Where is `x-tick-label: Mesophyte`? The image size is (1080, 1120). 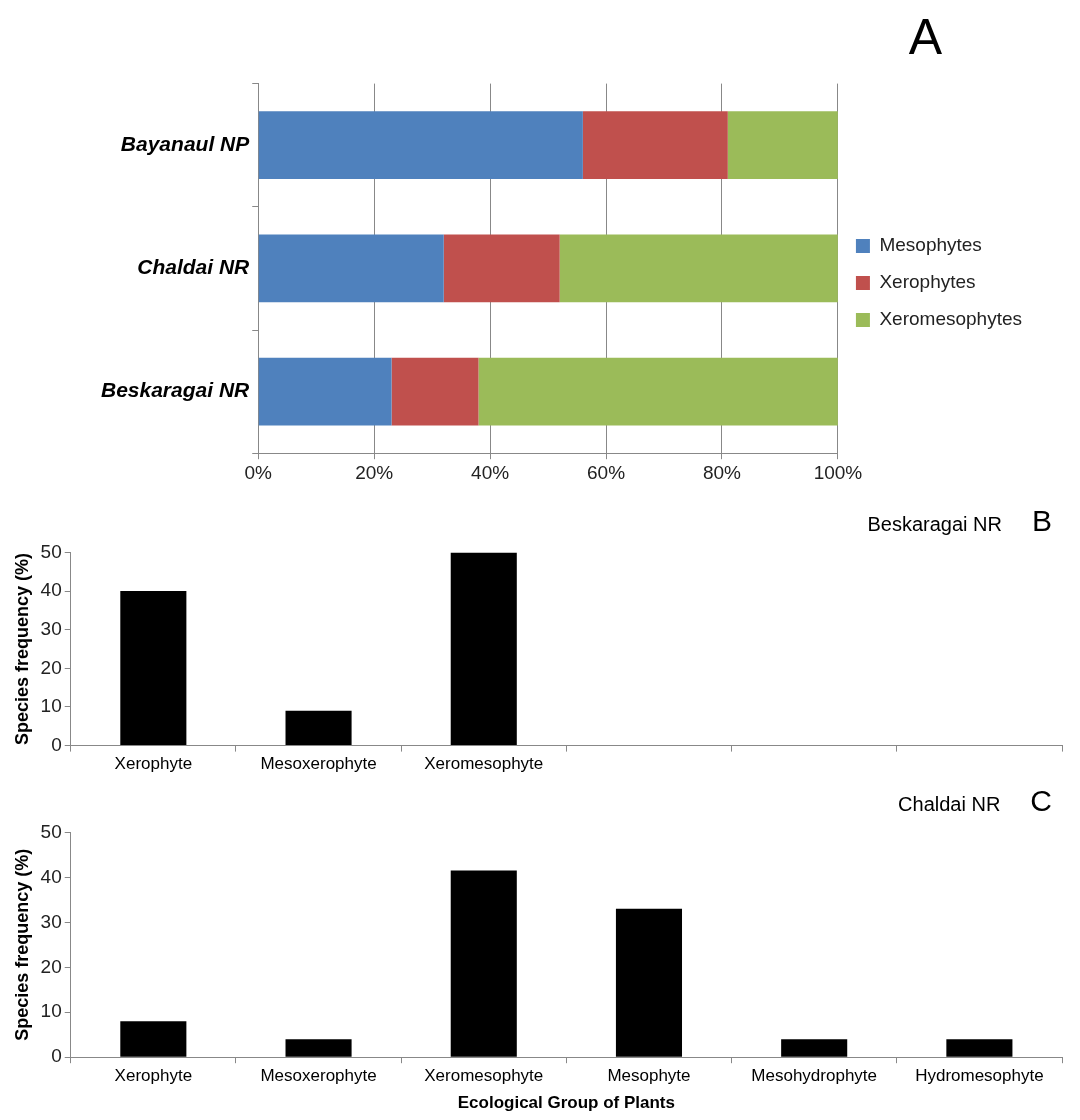 x-tick-label: Mesophyte is located at coordinates (649, 1076).